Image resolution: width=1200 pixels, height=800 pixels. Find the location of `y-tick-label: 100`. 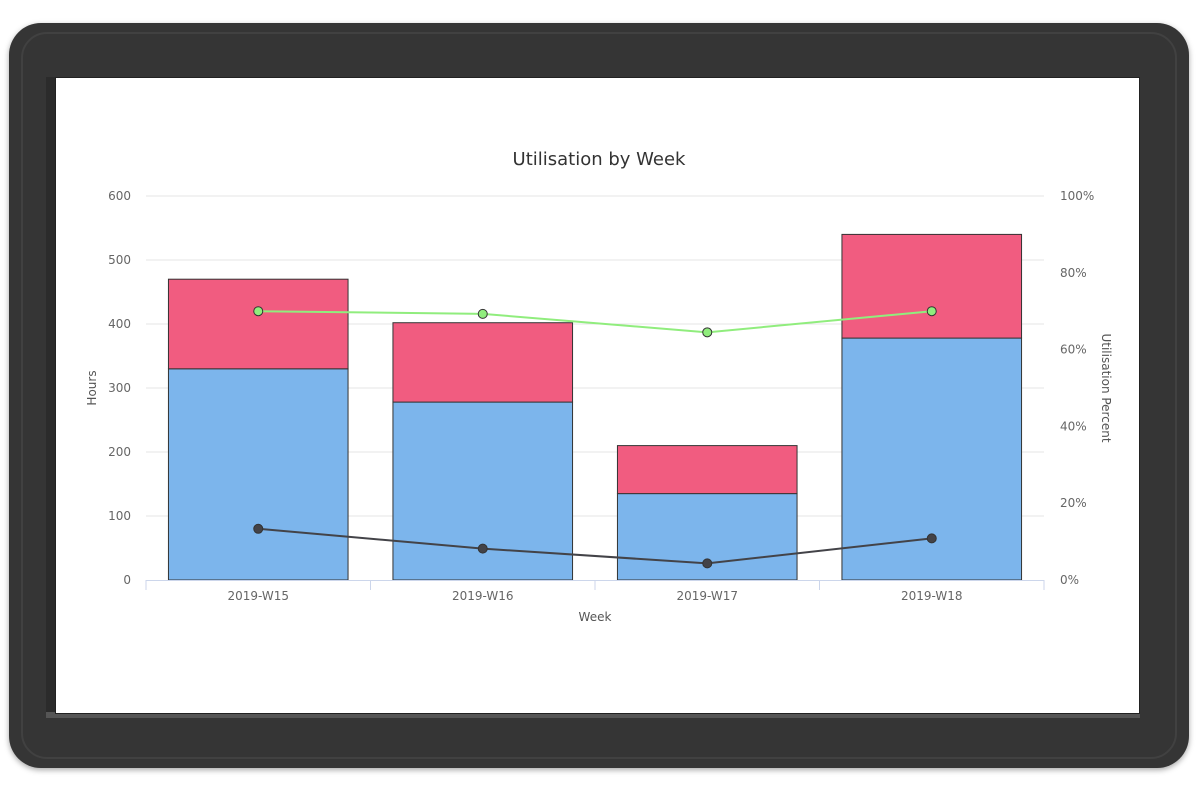

y-tick-label: 100 is located at coordinates (119, 516).